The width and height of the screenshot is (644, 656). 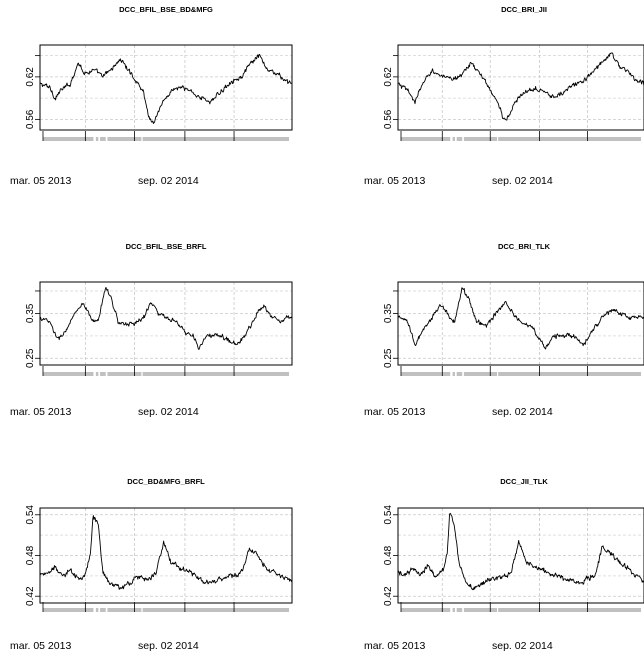 What do you see at coordinates (524, 9) in the screenshot?
I see `chart-title: DCC_BRI_JII` at bounding box center [524, 9].